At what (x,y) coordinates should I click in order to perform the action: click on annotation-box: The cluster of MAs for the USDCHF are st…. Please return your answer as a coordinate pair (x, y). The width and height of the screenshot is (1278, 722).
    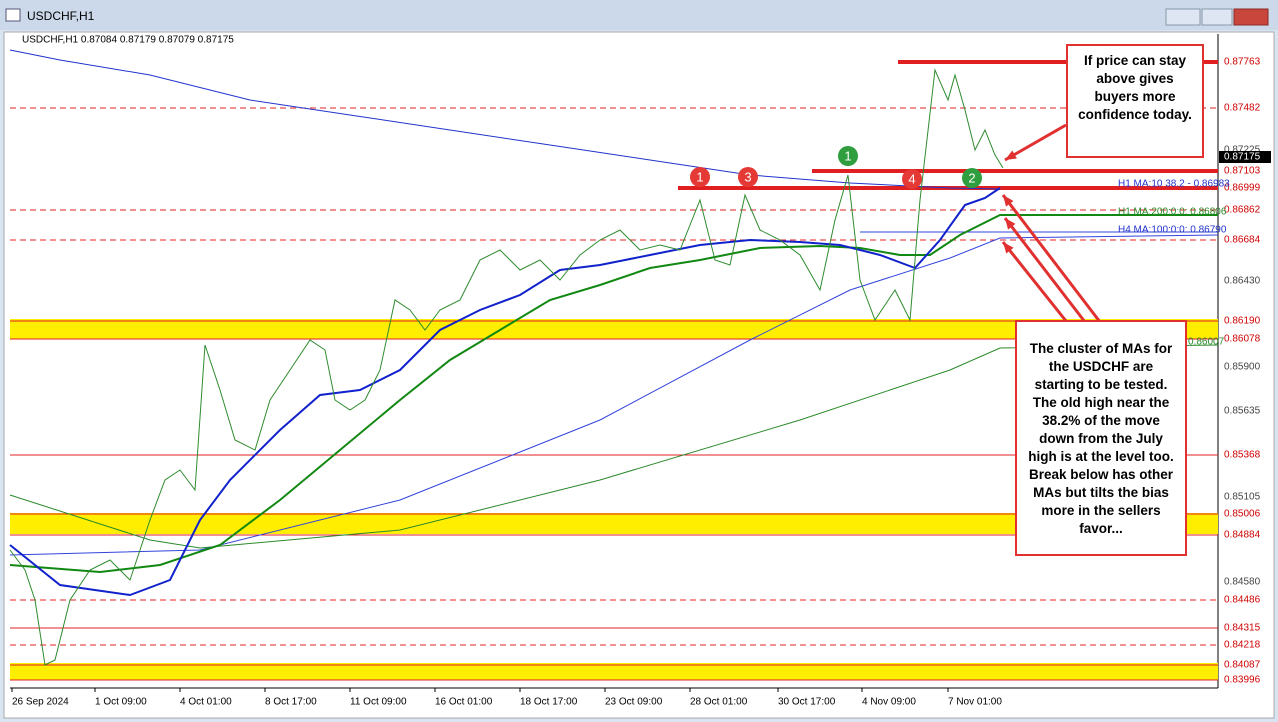
    Looking at the image, I should click on (1101, 438).